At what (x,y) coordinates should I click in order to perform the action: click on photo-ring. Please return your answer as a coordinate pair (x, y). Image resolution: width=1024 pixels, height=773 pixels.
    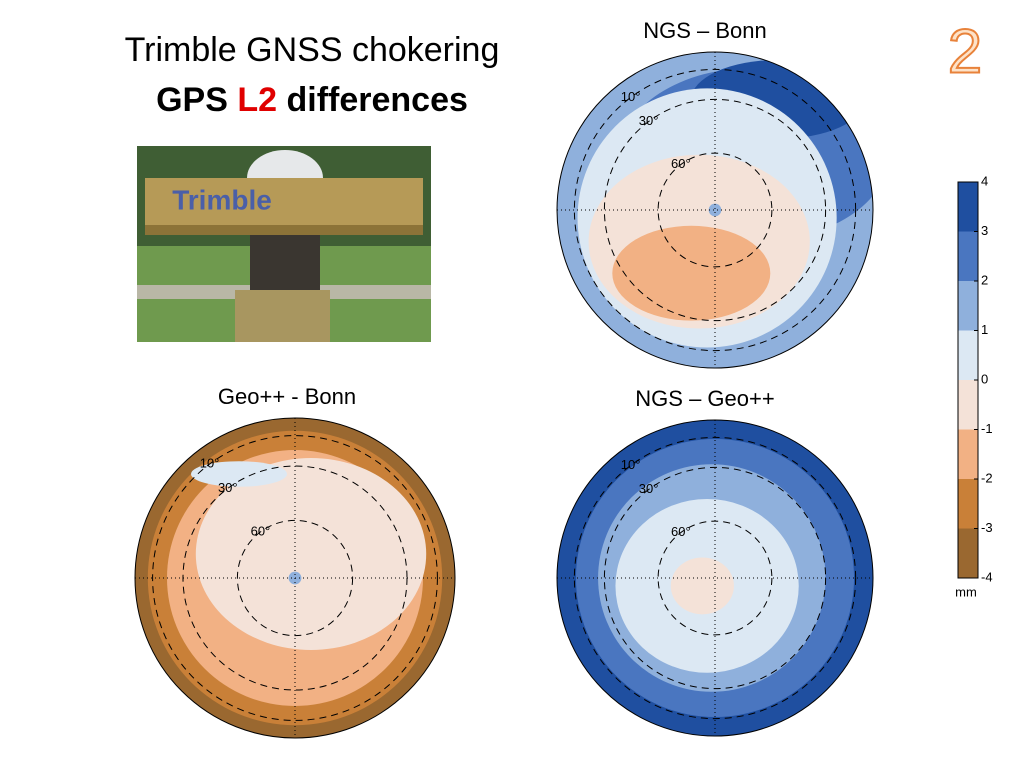
    Looking at the image, I should click on (284, 205).